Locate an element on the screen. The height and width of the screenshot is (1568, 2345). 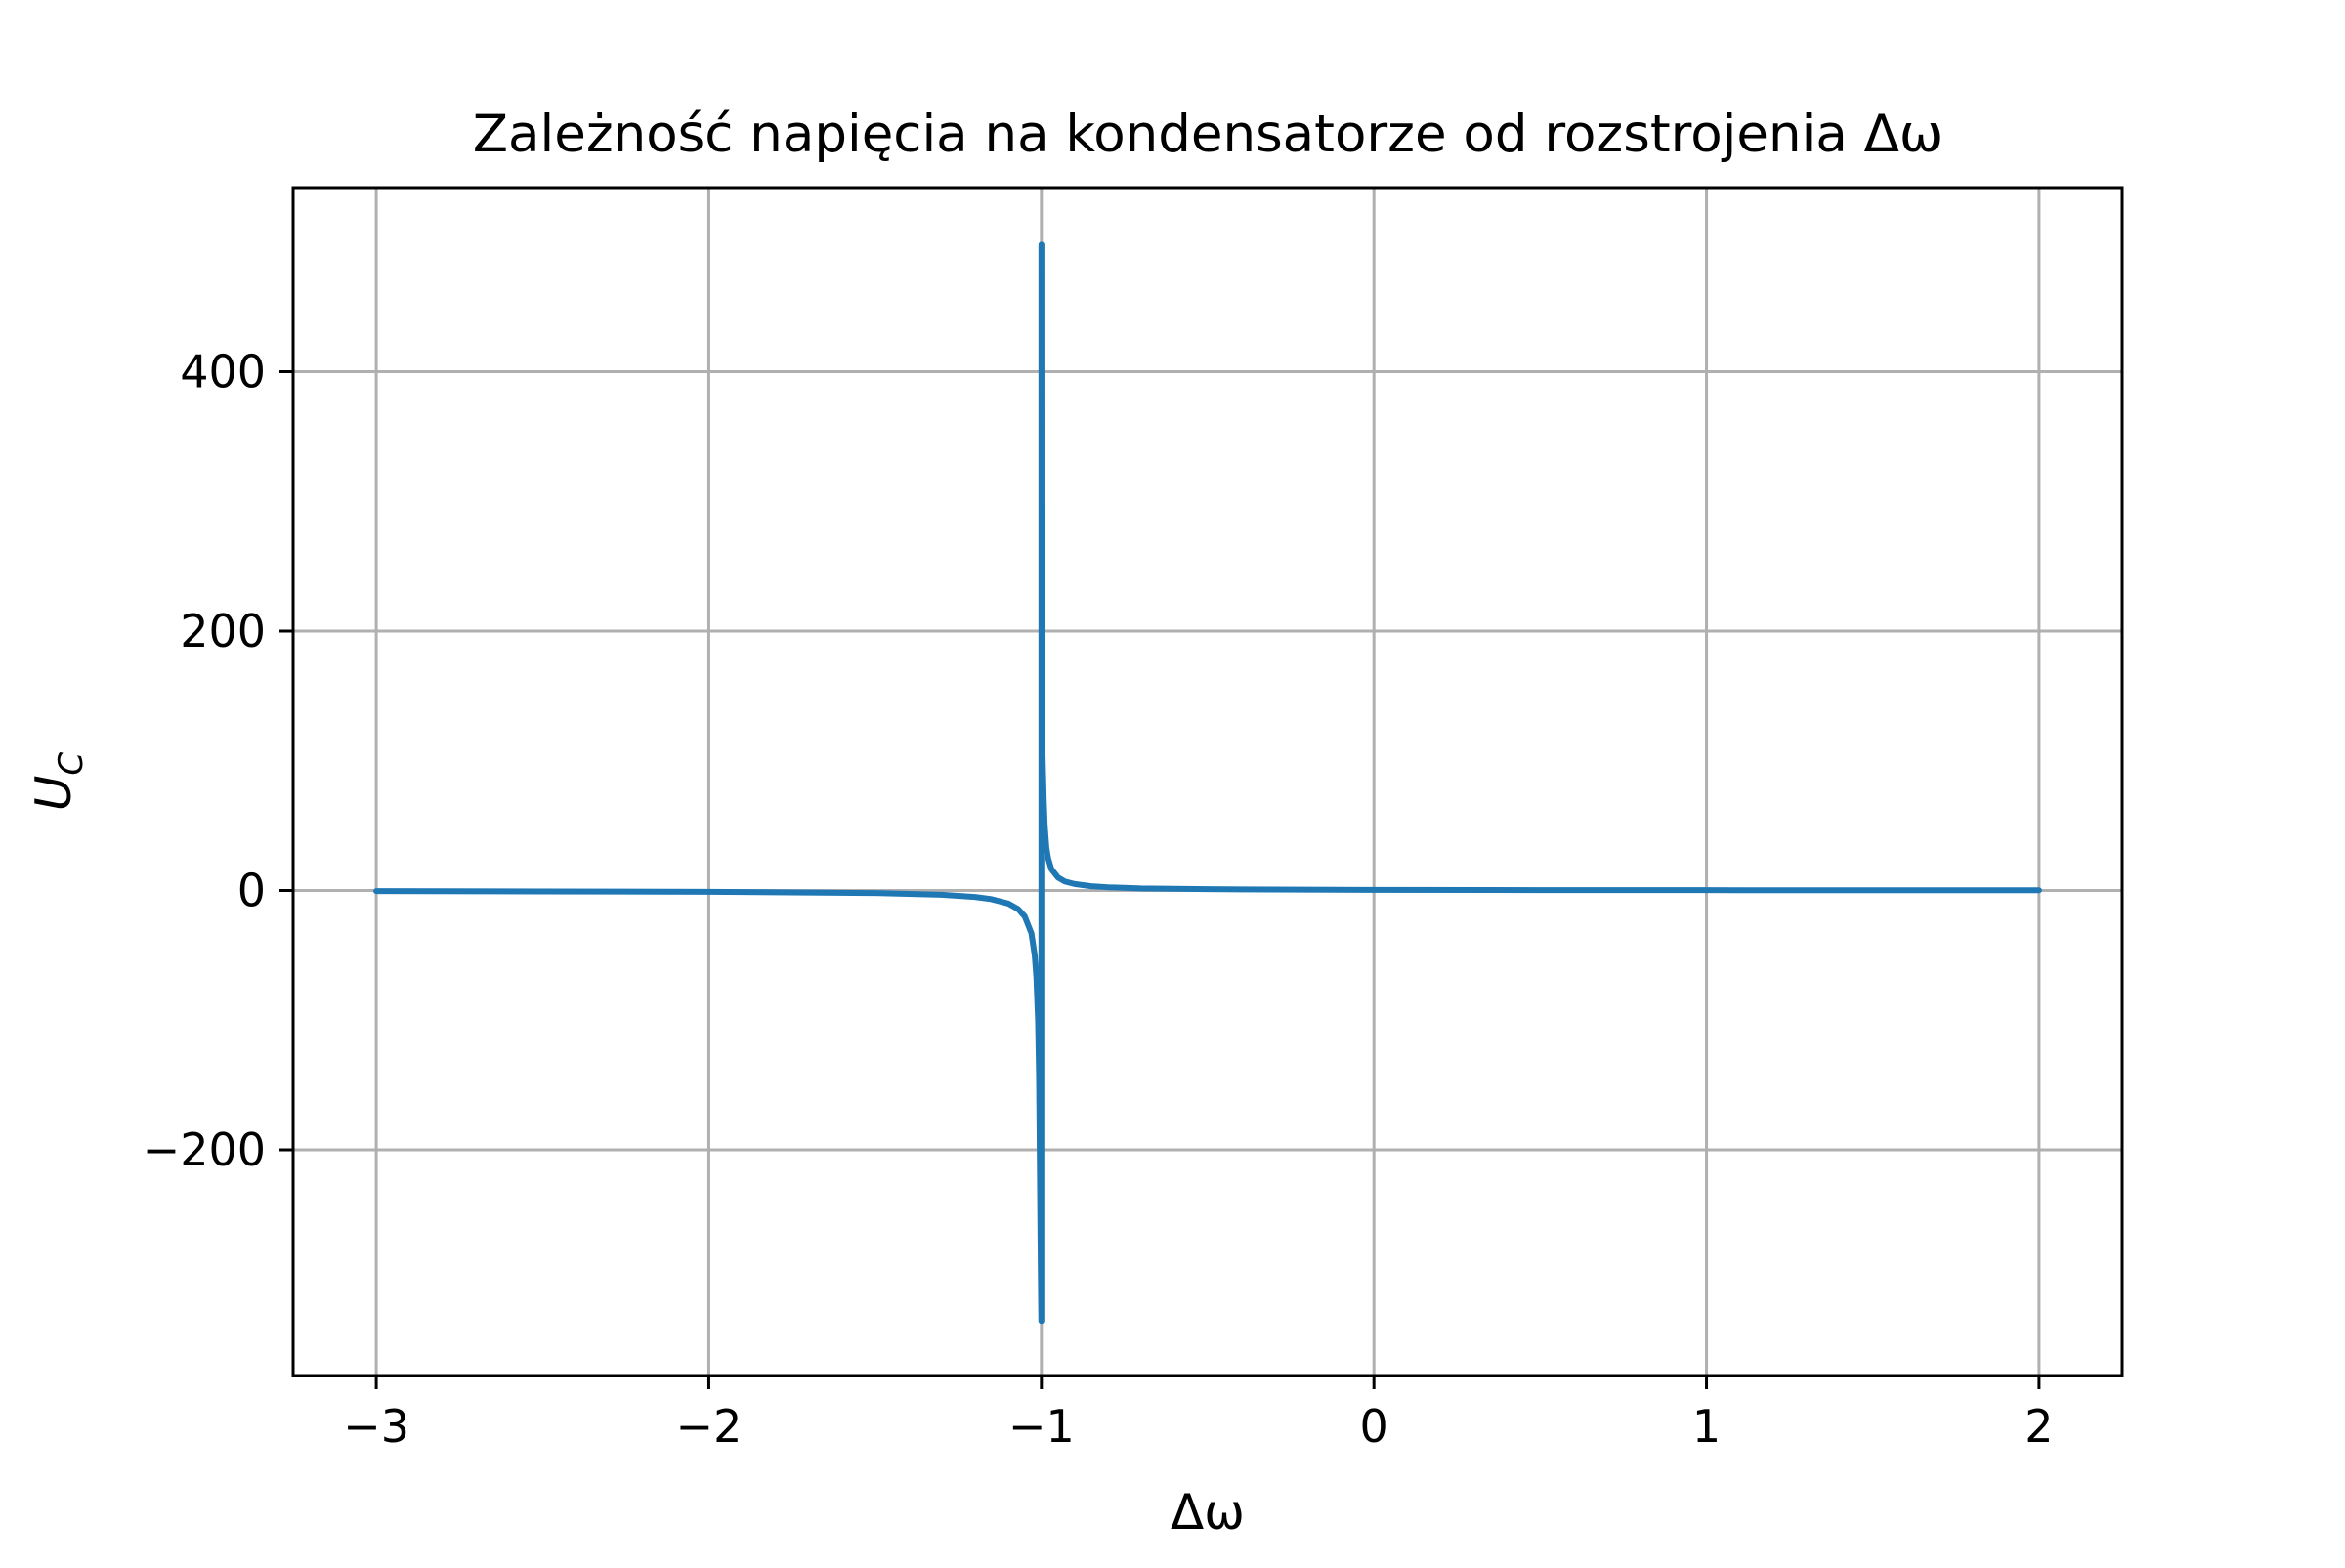
y-axis-label: UC is located at coordinates (58, 782).